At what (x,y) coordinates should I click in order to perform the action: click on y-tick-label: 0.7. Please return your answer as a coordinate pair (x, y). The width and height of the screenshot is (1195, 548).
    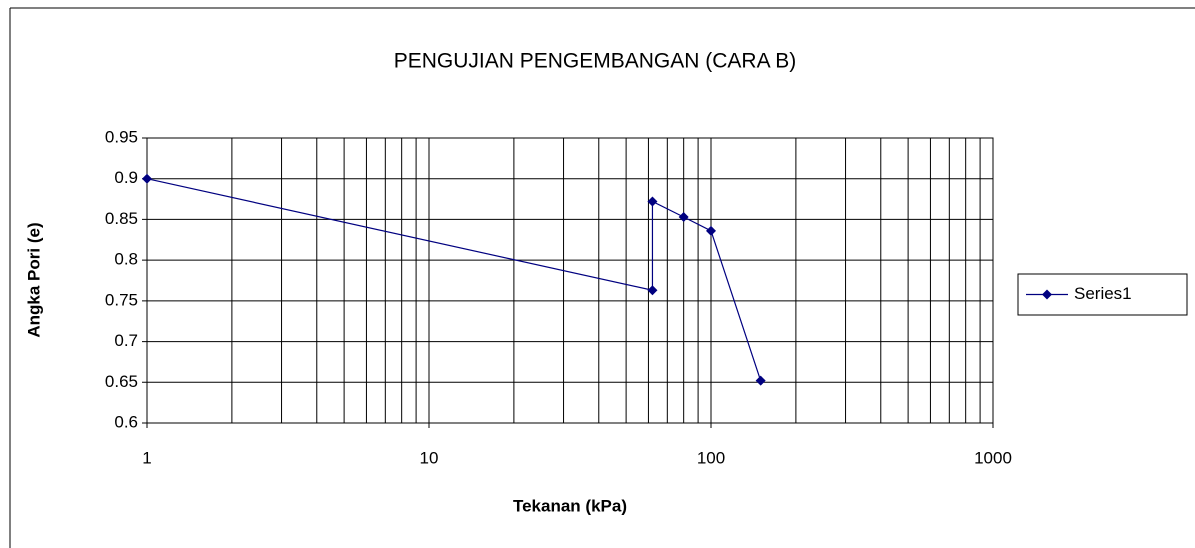
    Looking at the image, I should click on (126, 340).